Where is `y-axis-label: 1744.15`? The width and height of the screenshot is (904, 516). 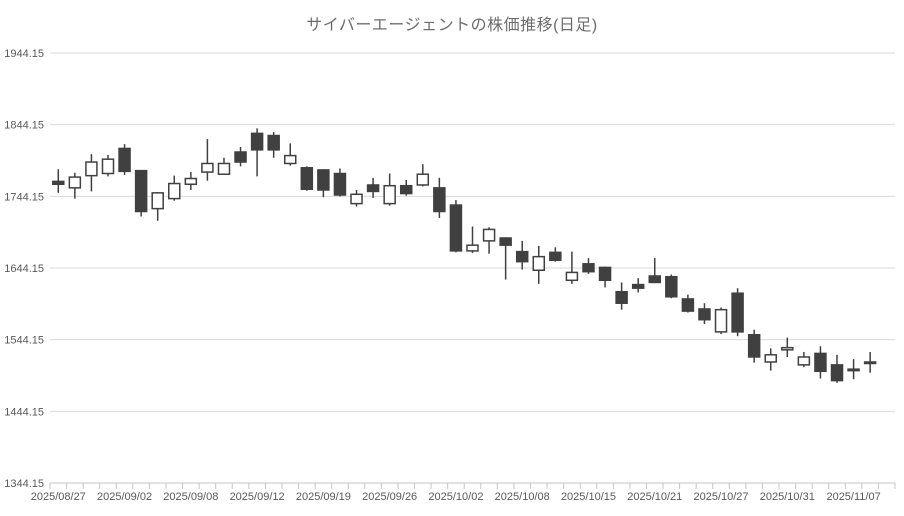 y-axis-label: 1744.15 is located at coordinates (24, 197).